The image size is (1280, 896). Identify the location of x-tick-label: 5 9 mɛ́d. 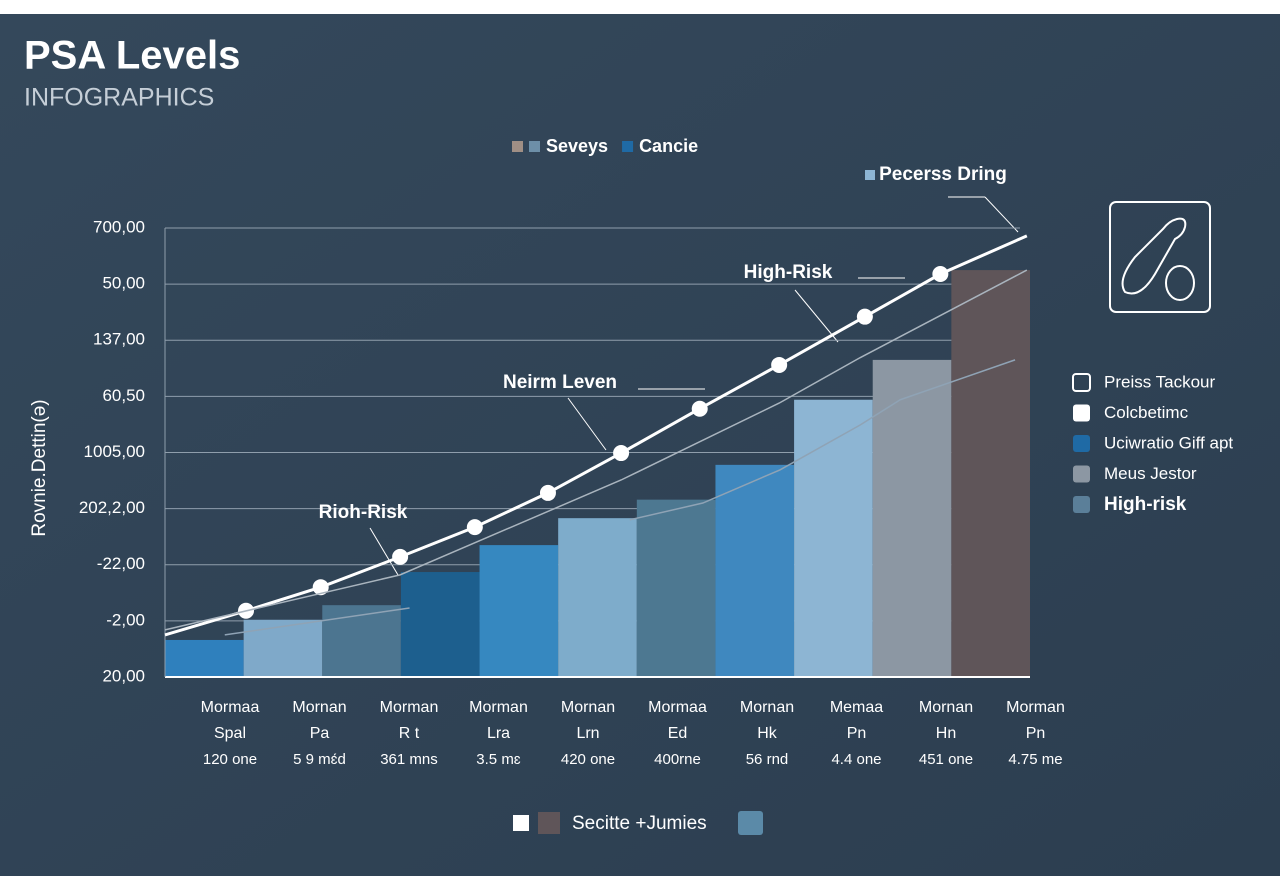
(319, 759).